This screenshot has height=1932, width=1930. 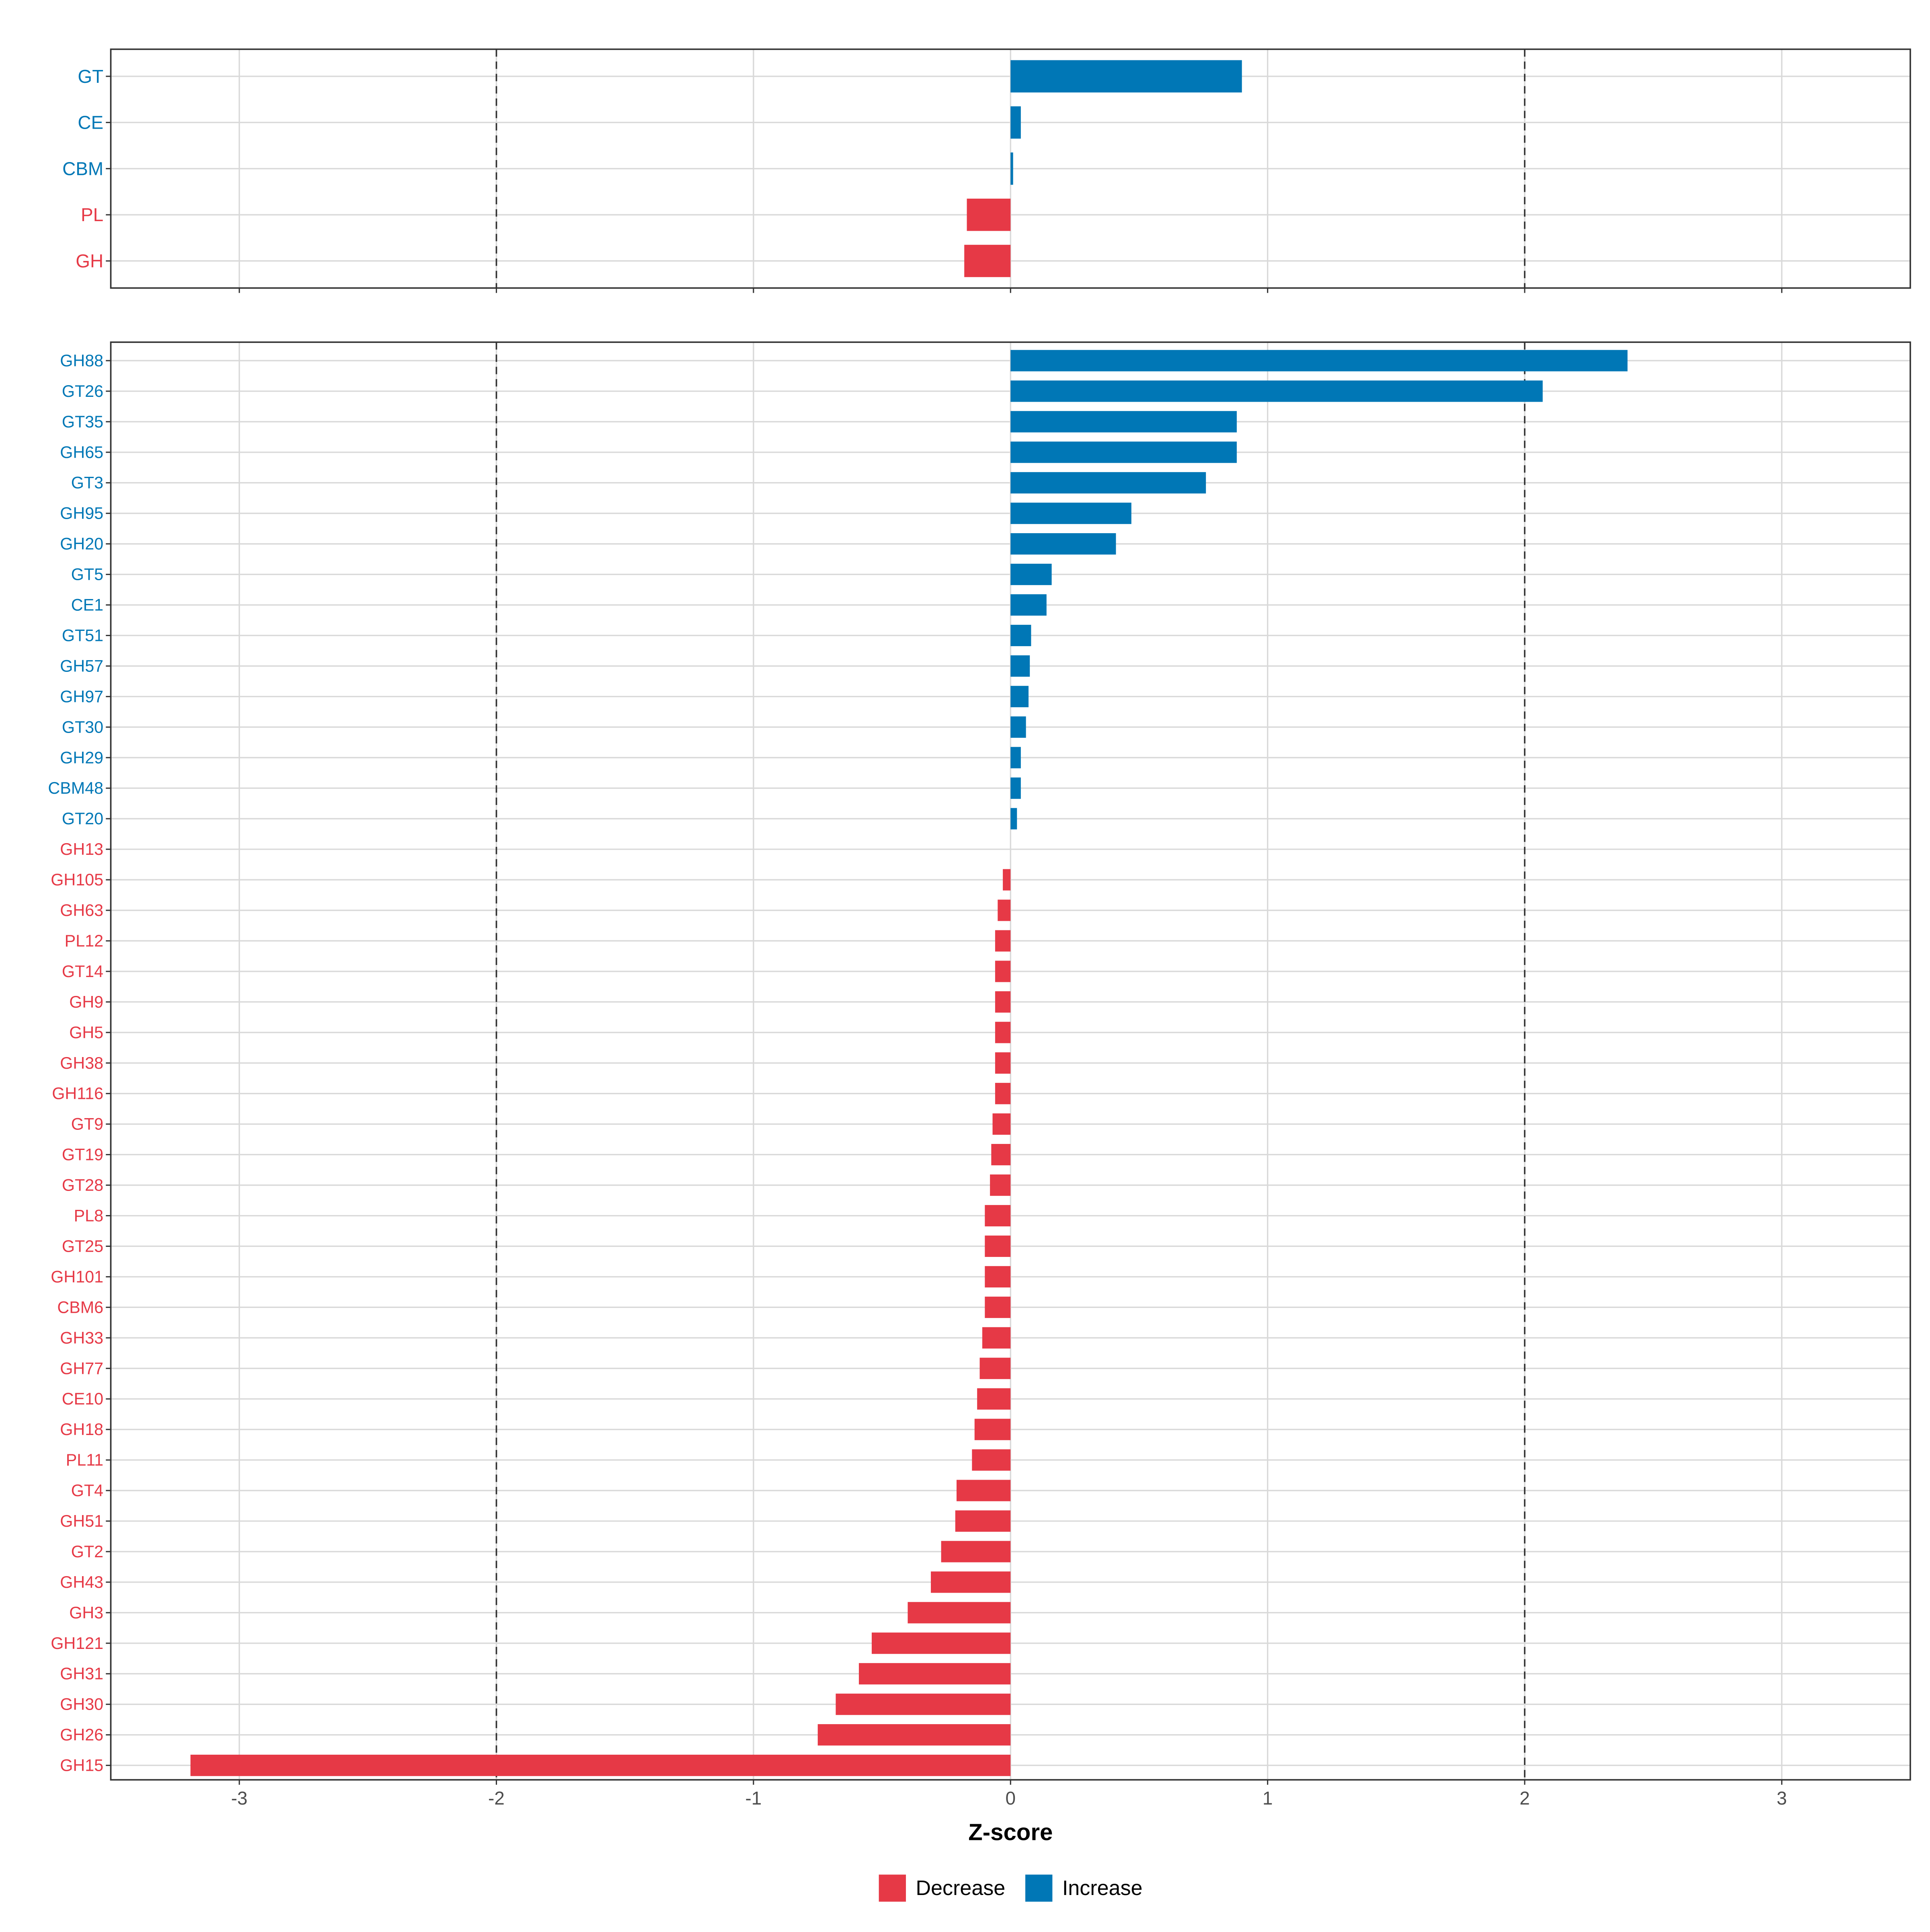 What do you see at coordinates (1011, 1798) in the screenshot?
I see `x-tick-label: 0` at bounding box center [1011, 1798].